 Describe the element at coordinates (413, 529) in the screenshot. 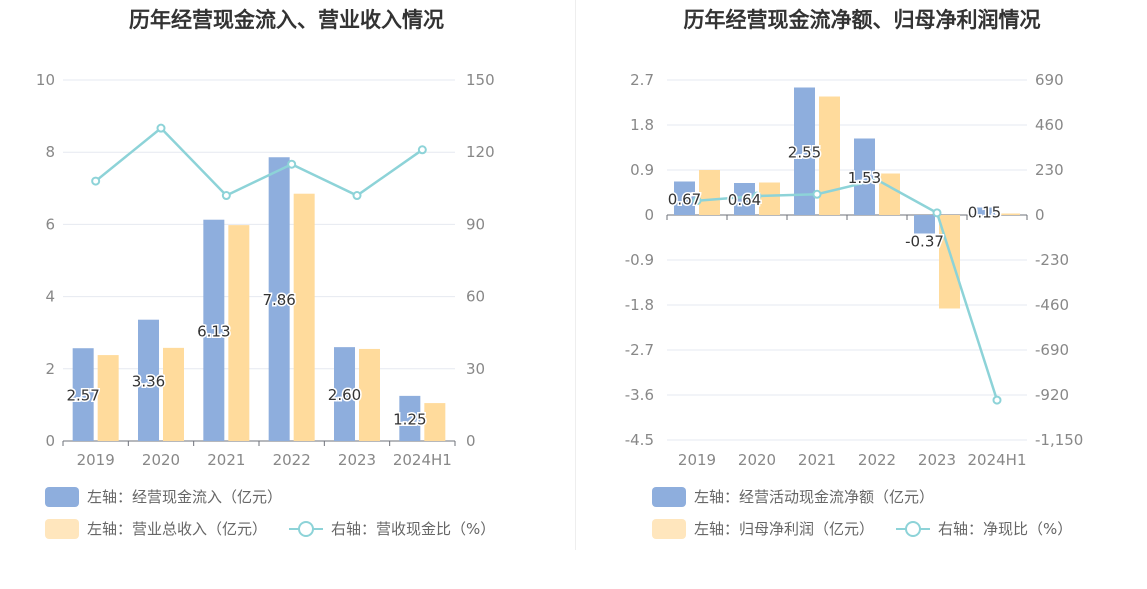

I see `legend-label: 右轴：营收现金比（%）` at that location.